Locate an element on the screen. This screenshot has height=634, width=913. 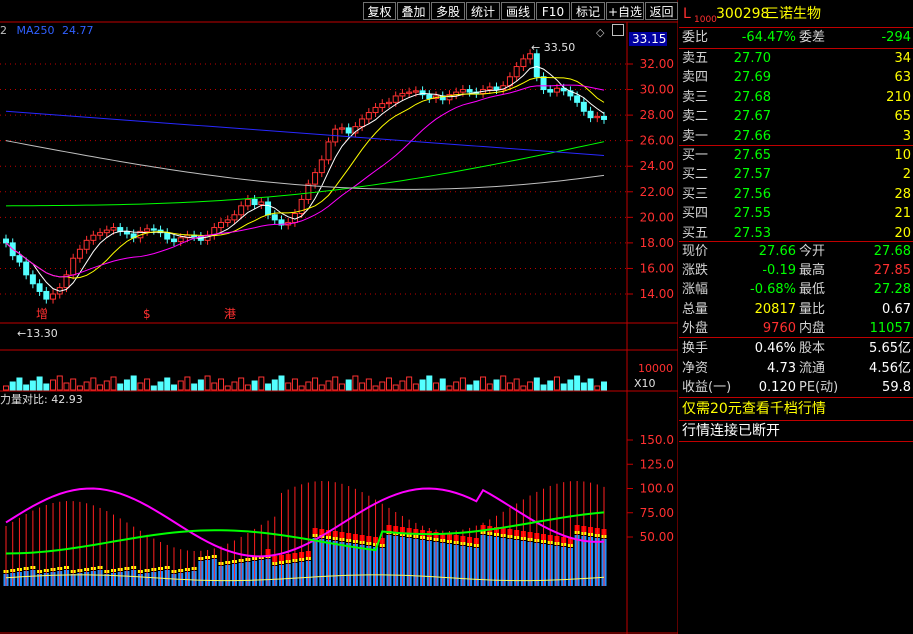
stat-row: 净资 4.73 流通 4.56亿 is located at coordinates (796, 368).